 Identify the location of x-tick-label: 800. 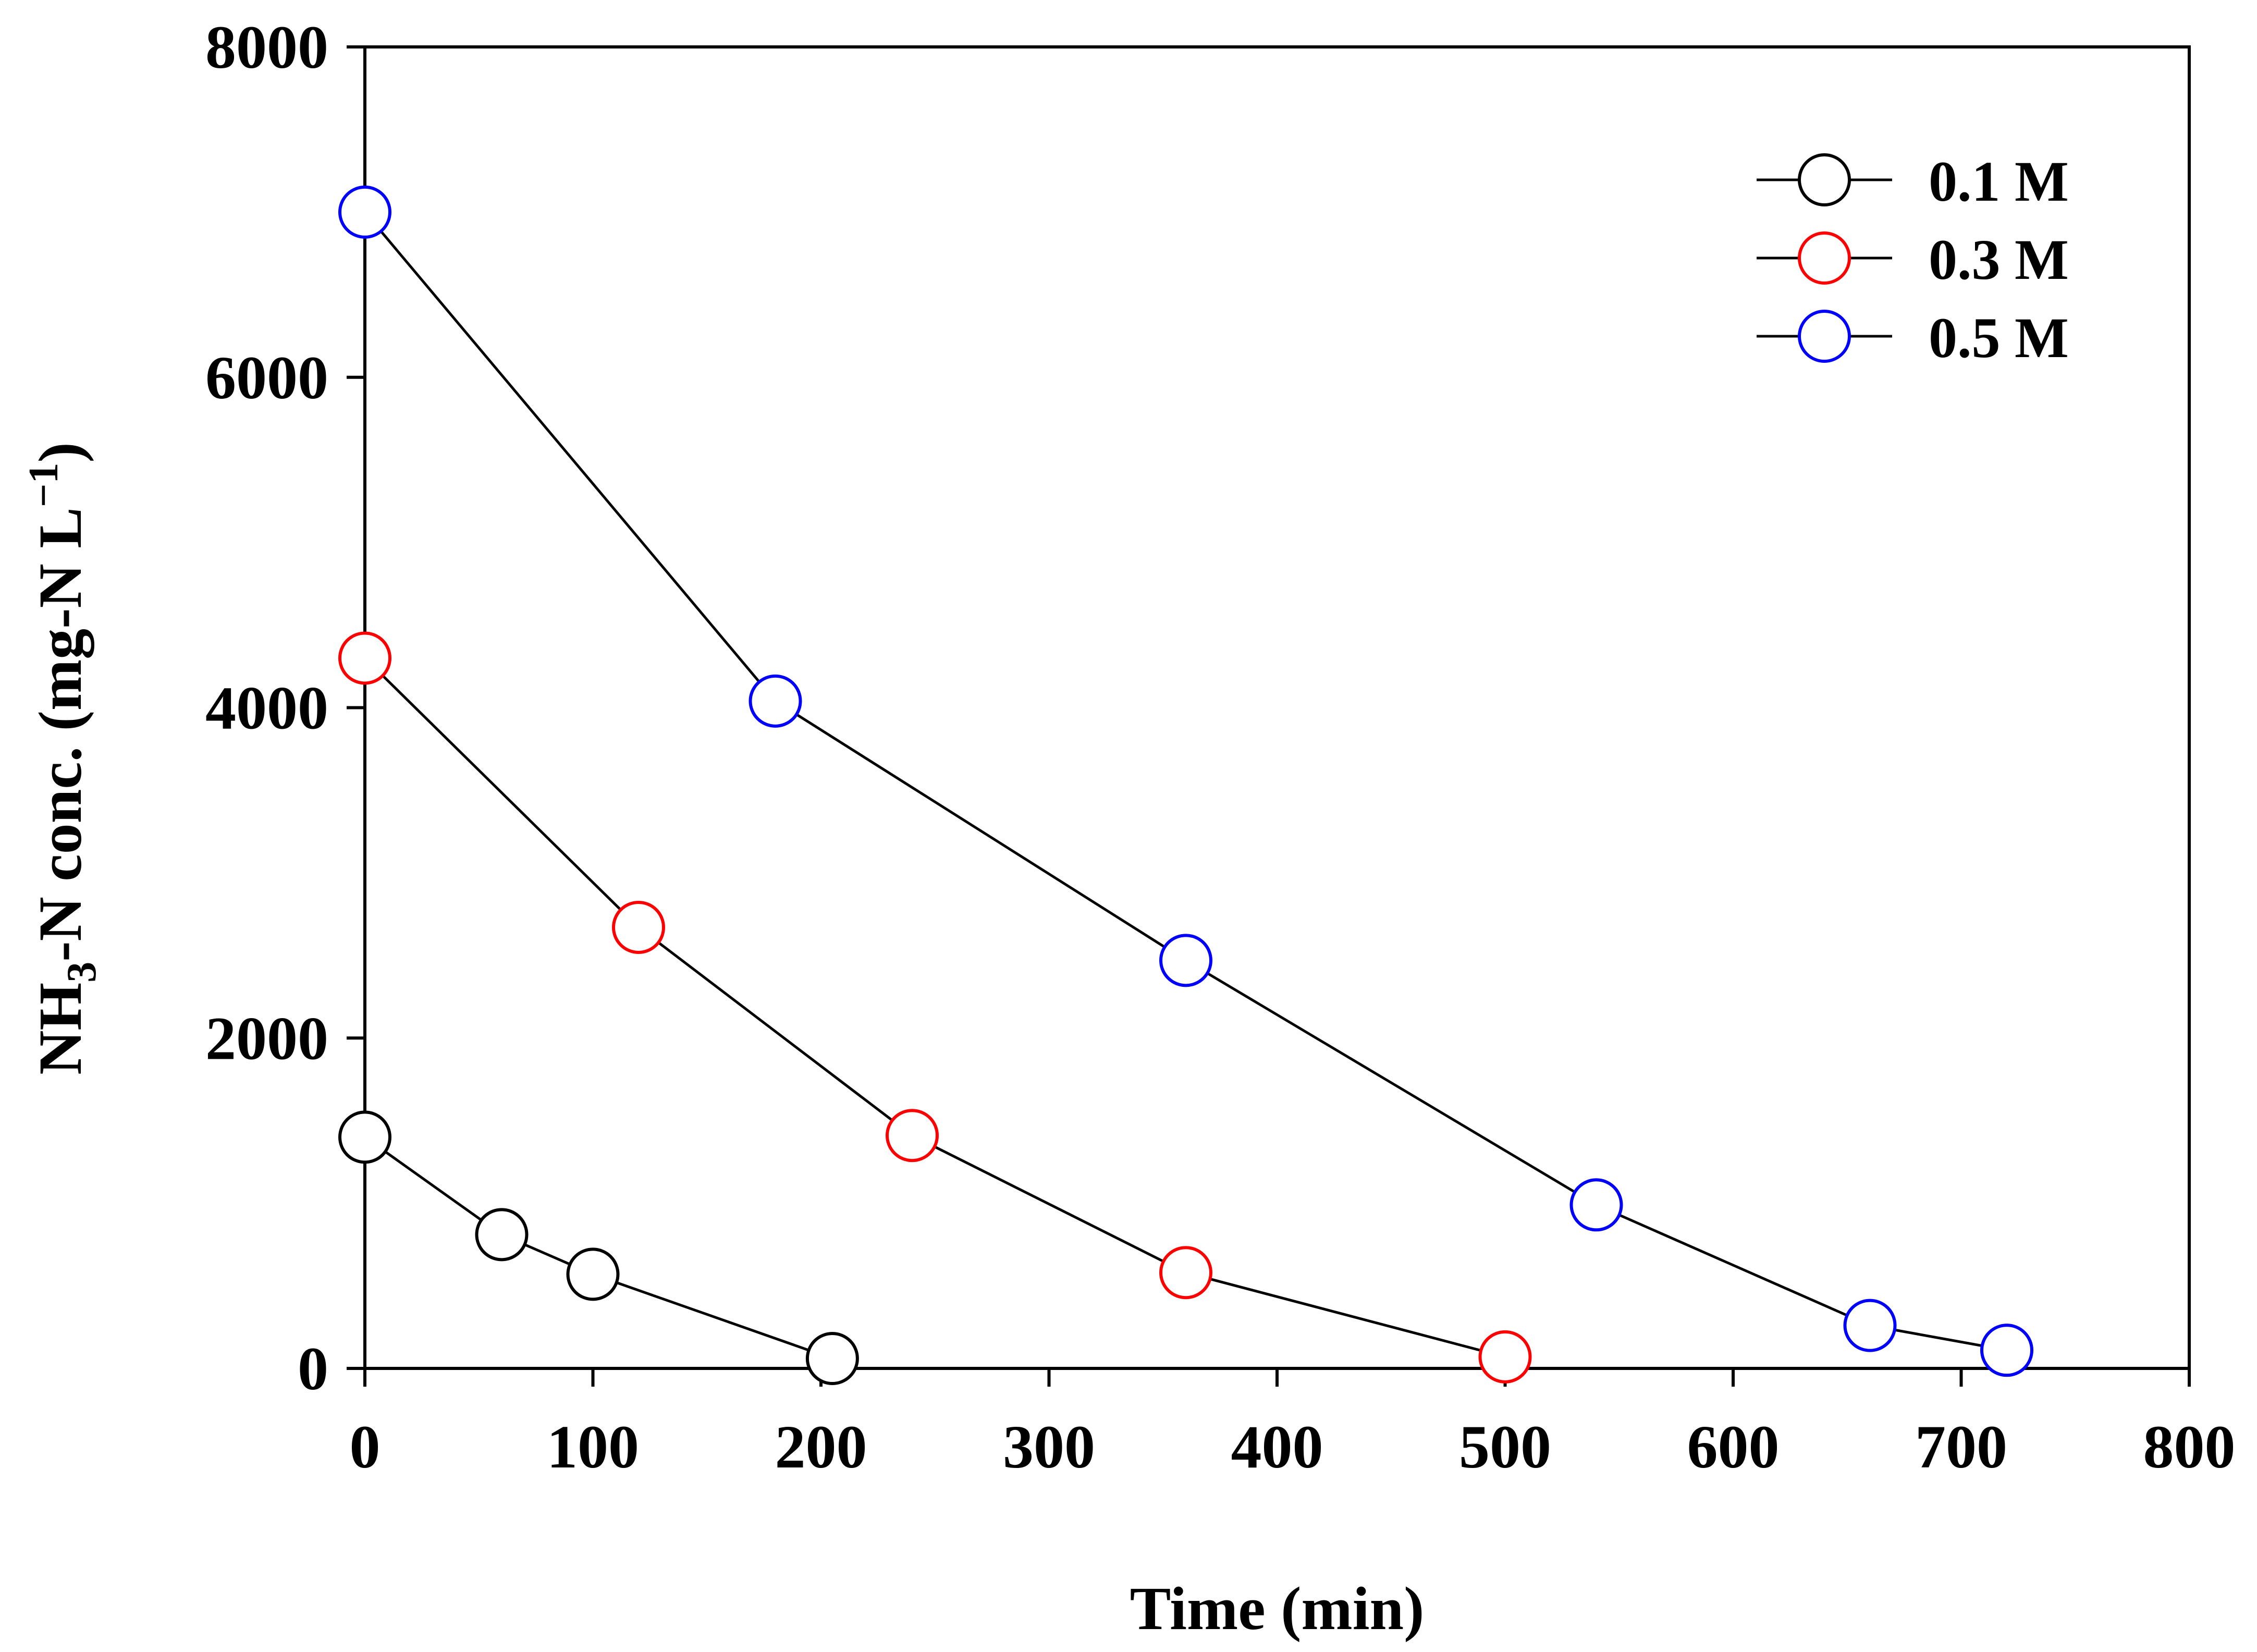
(2189, 1447).